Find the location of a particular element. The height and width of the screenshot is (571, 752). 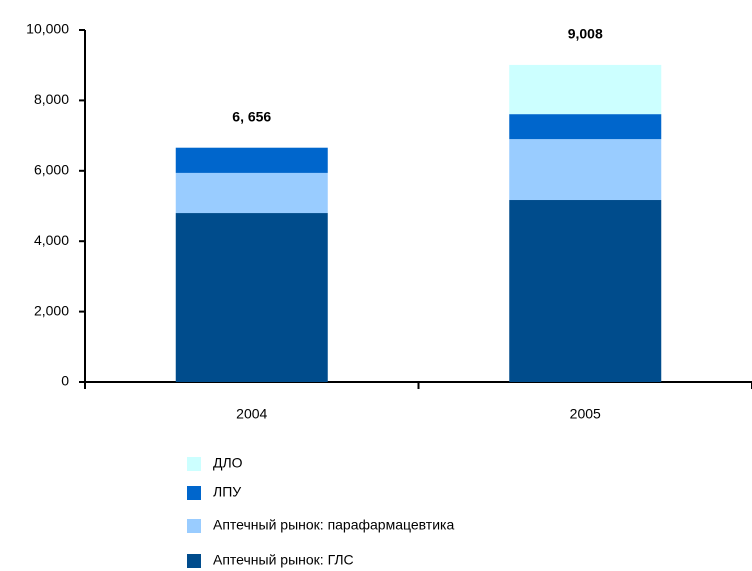

y-tick-label: 4,000 is located at coordinates (51, 240).